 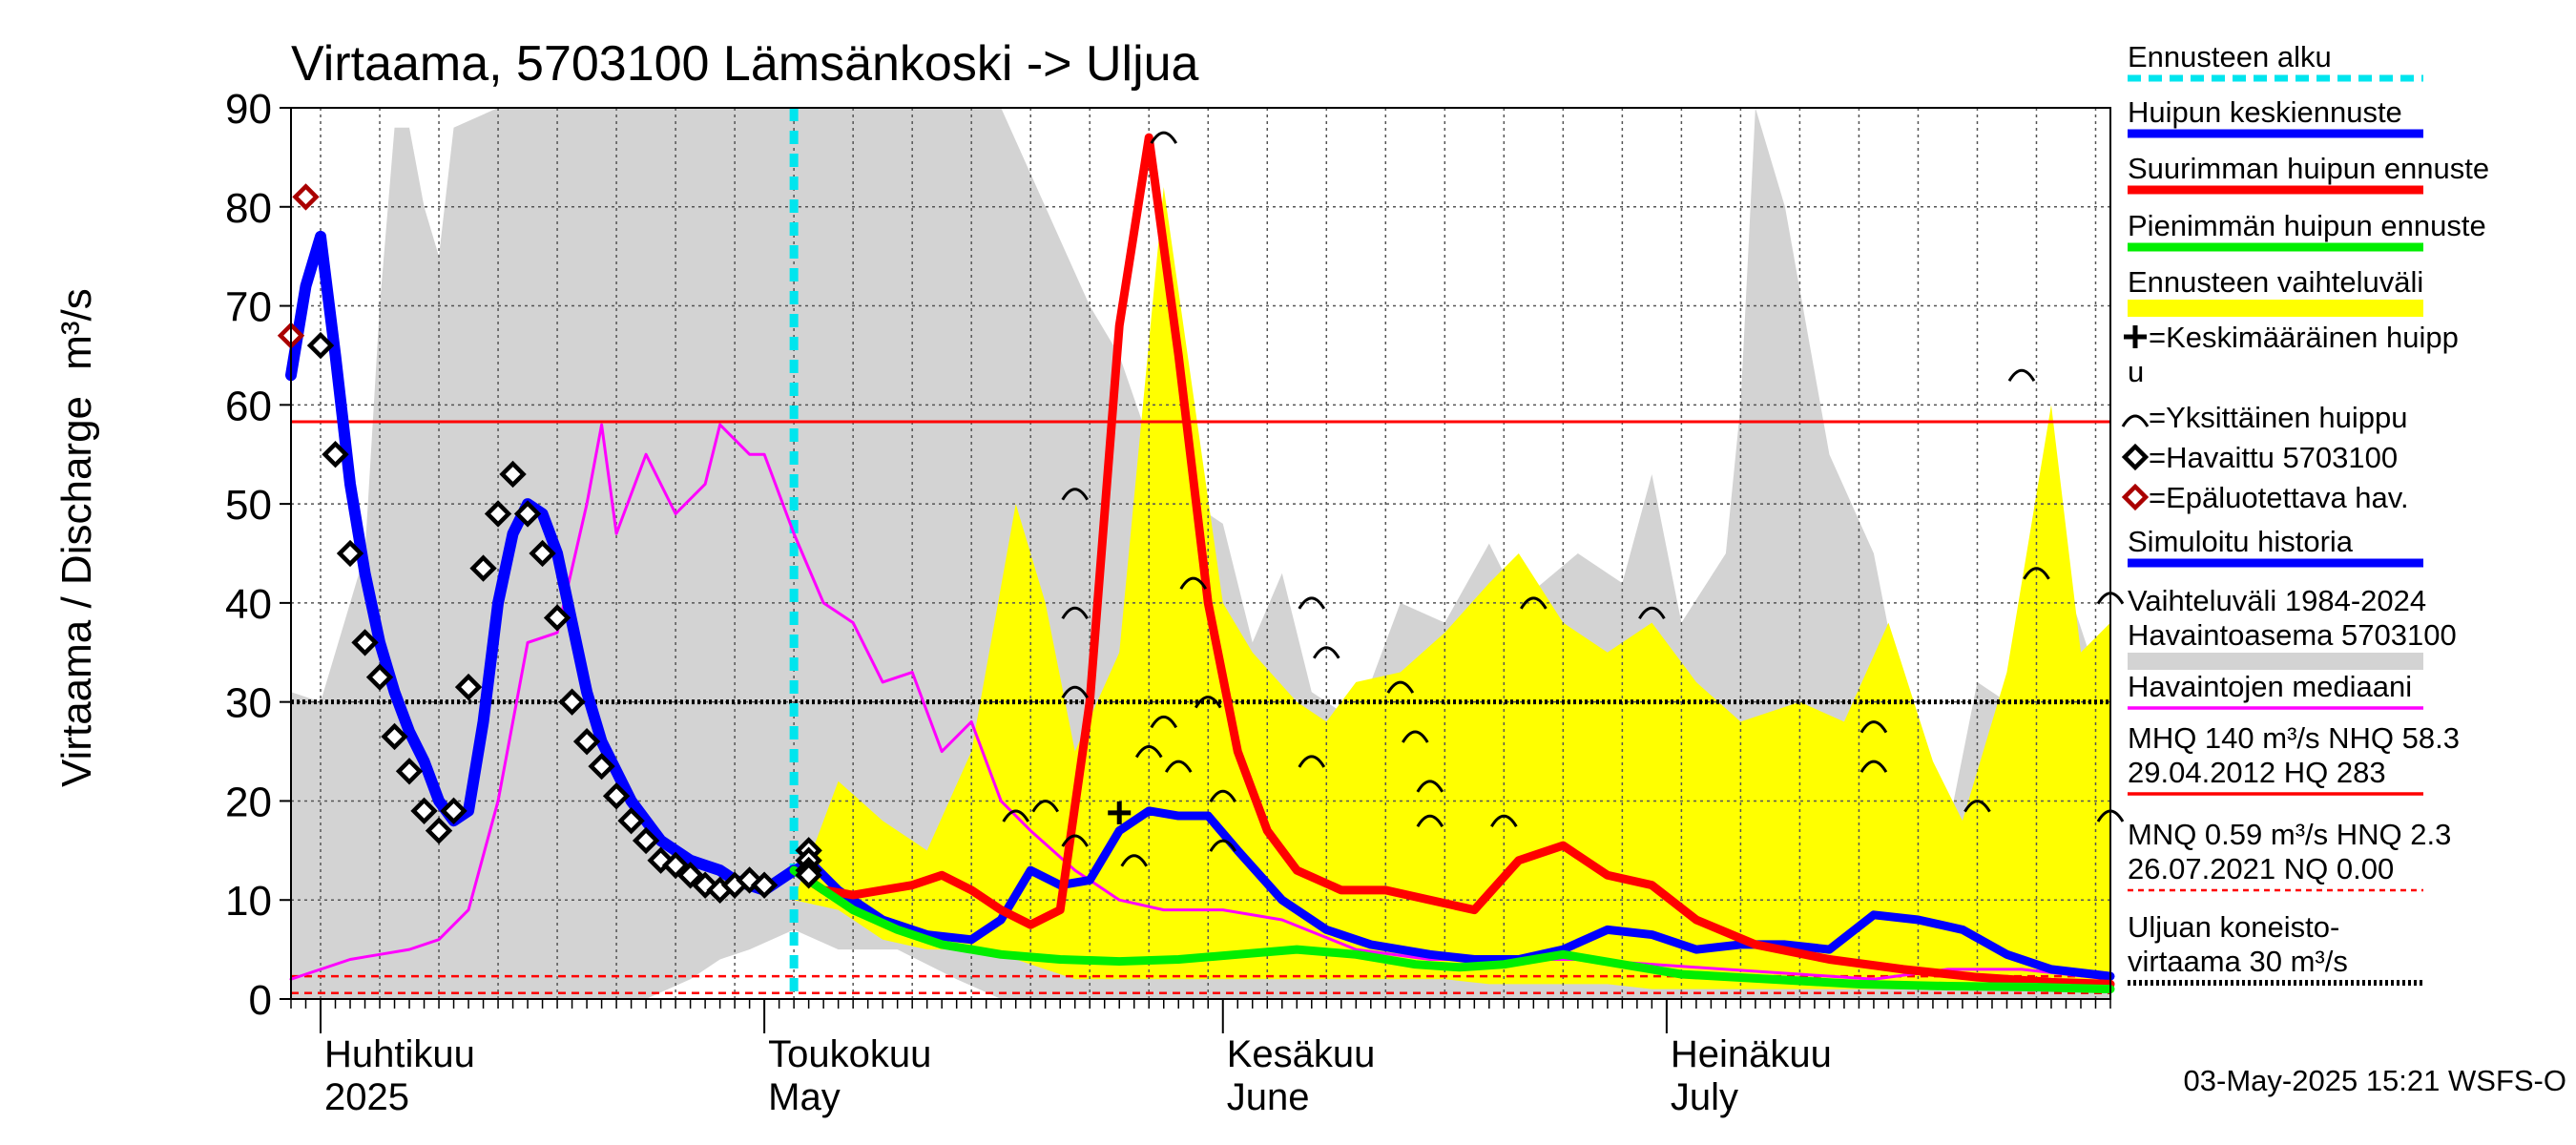 What do you see at coordinates (1120, 812) in the screenshot?
I see `mean-peak-marker` at bounding box center [1120, 812].